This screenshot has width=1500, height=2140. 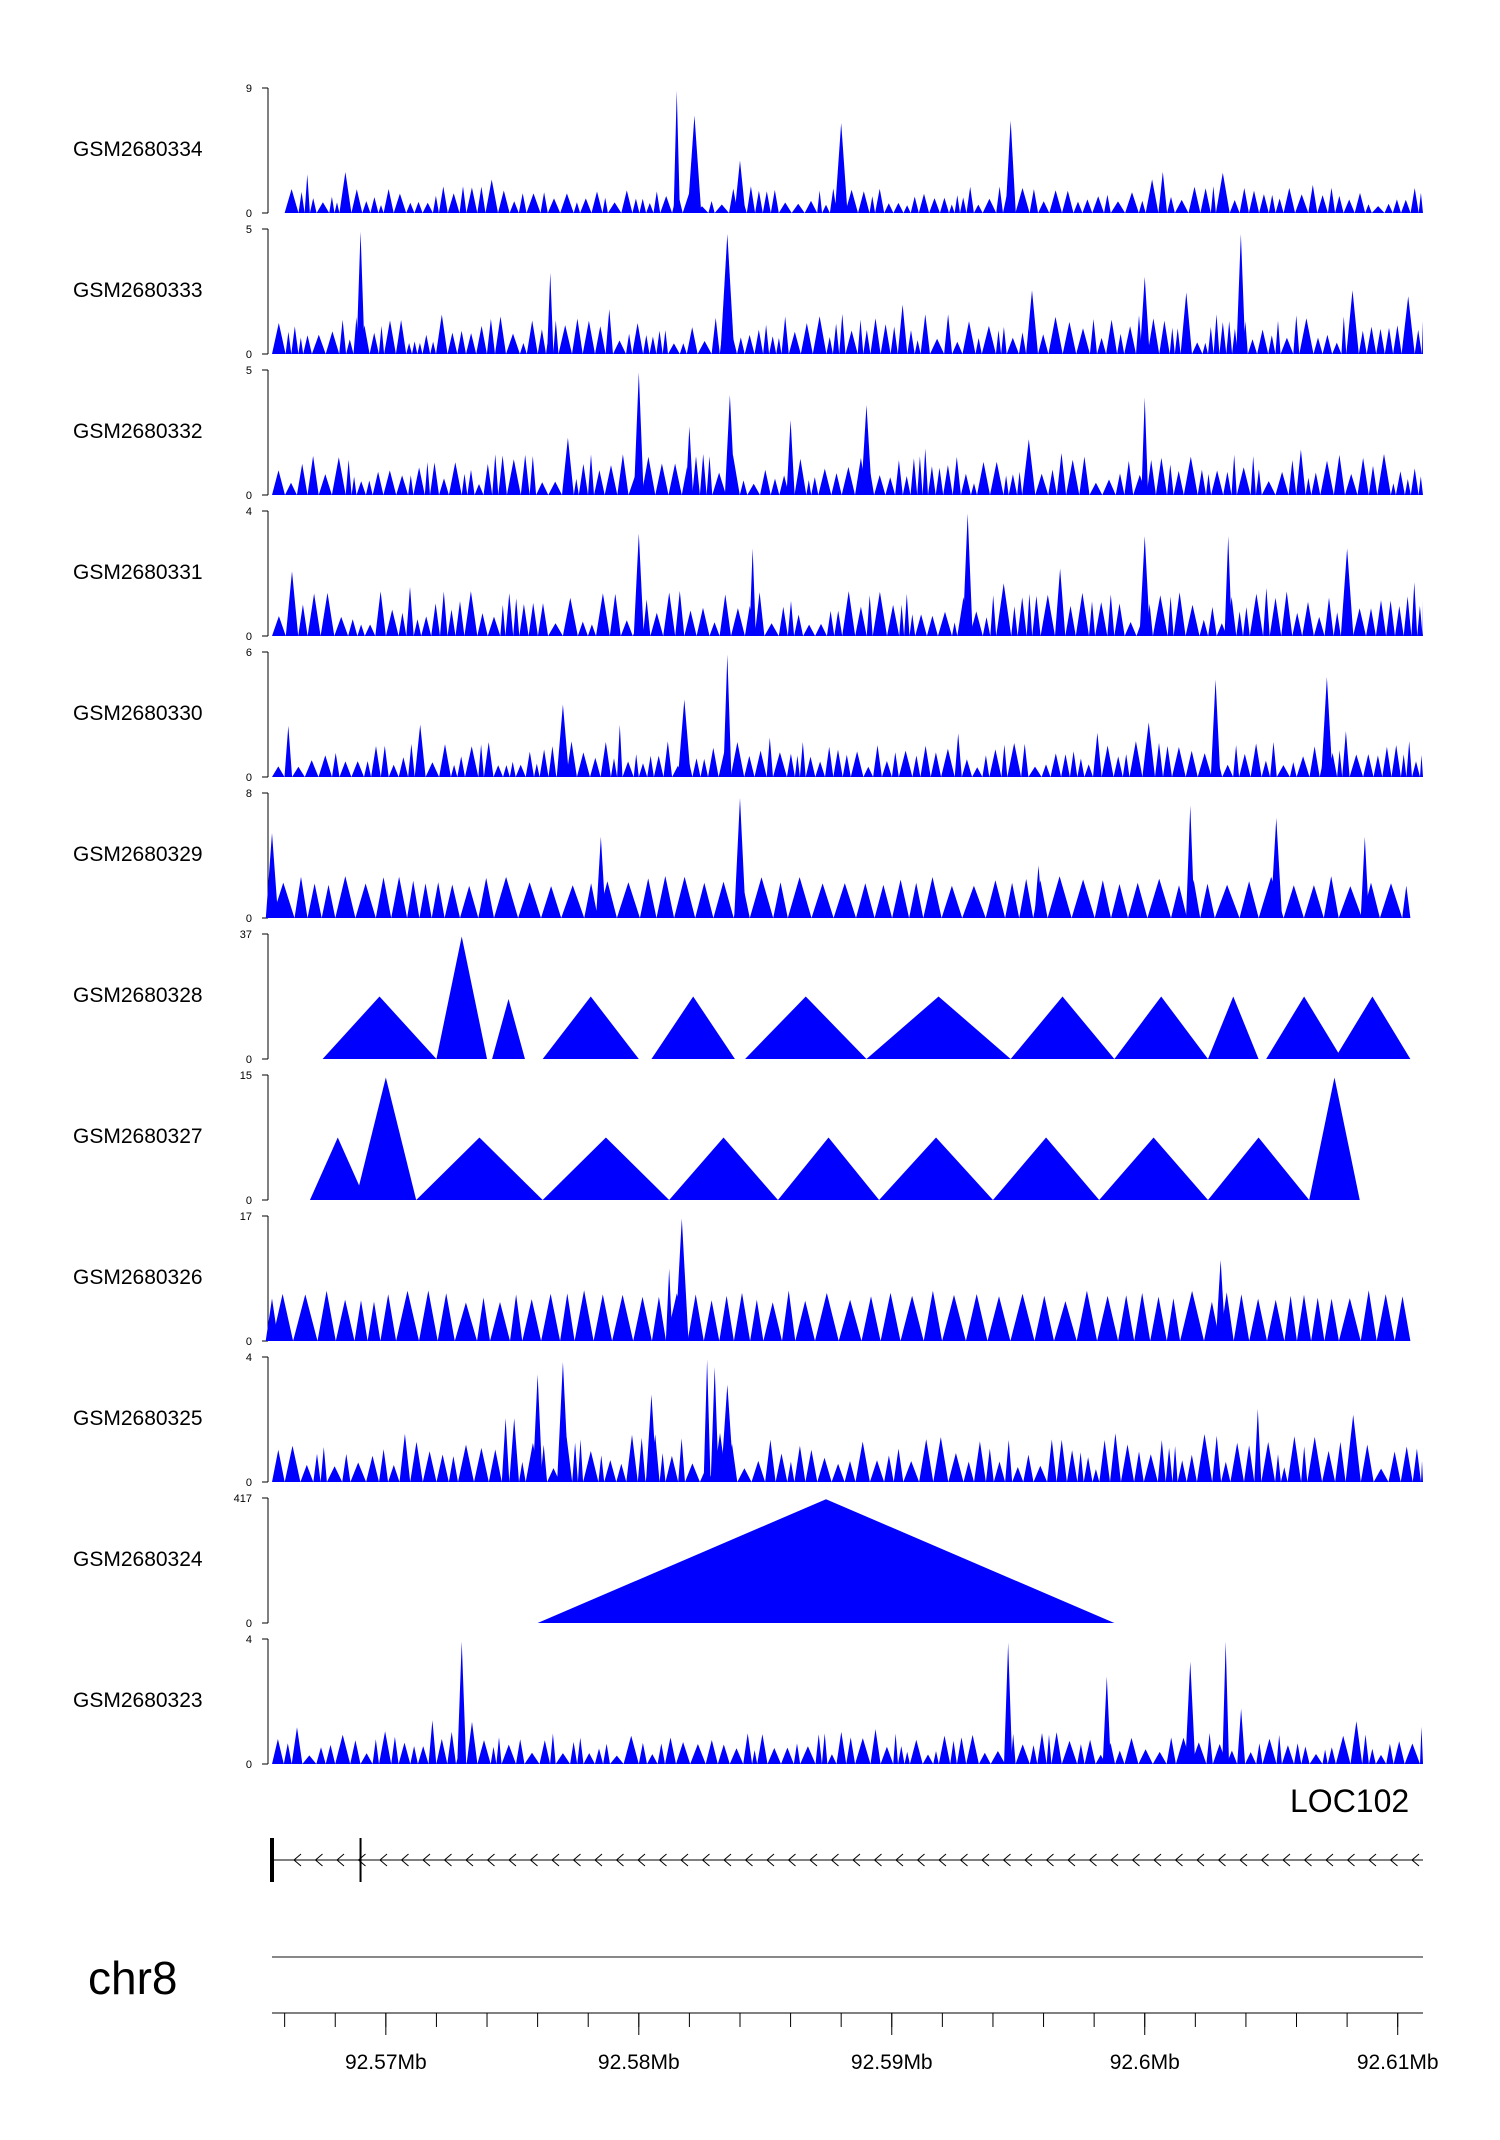 I want to click on track-label: GSM2680333, so click(x=138, y=290).